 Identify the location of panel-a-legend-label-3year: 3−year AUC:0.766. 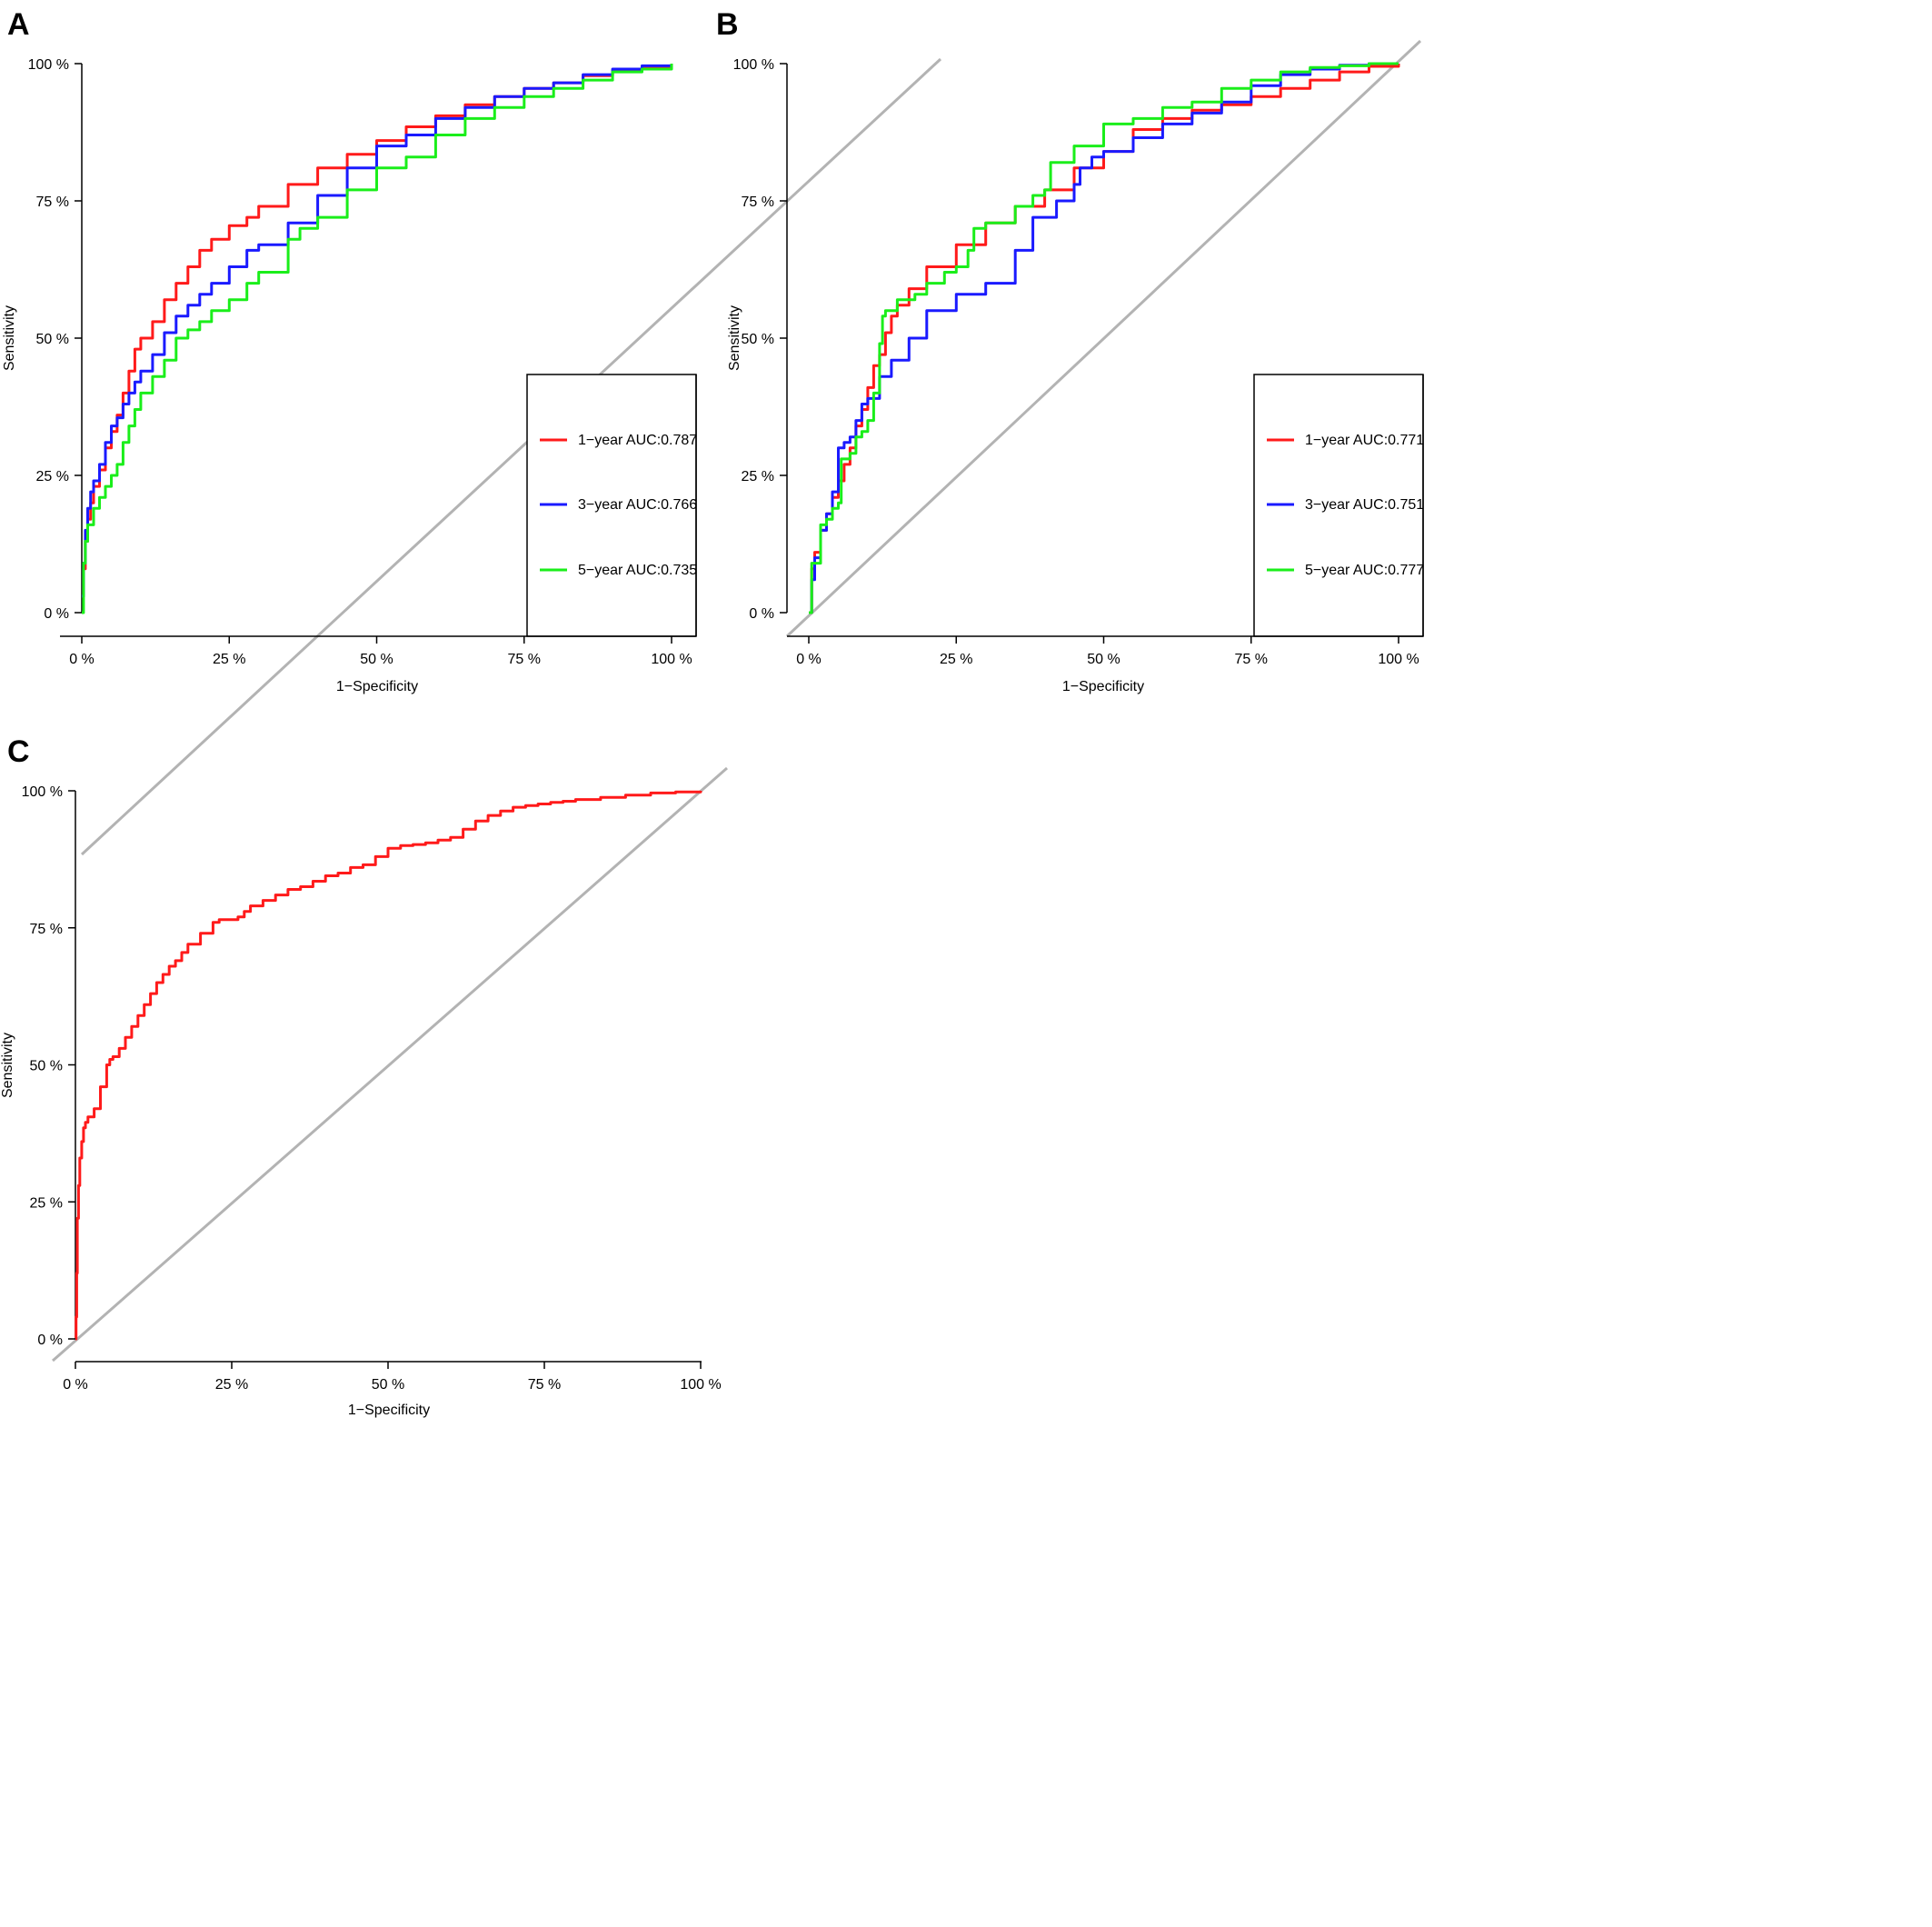
(638, 505).